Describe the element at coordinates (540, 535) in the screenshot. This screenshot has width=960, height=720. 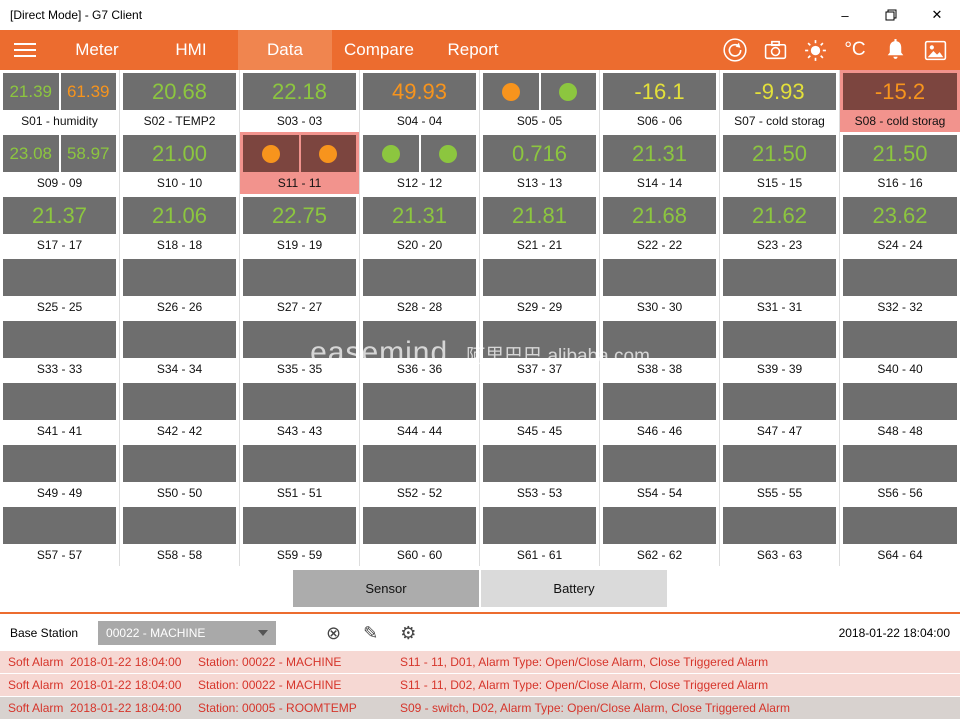
I see `sensor-tile-S61: S61 - 61` at that location.